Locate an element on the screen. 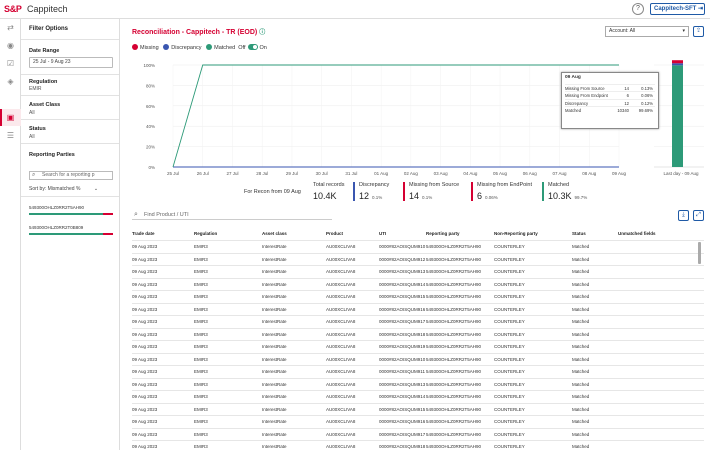 This screenshot has width=710, height=450. table-scrollbar is located at coordinates (699, 253).